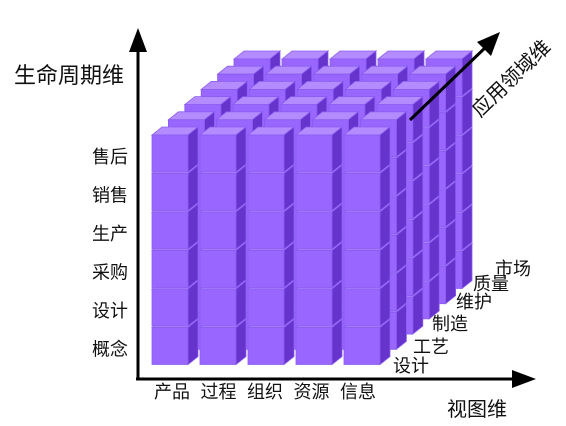 The height and width of the screenshot is (426, 566). Describe the element at coordinates (172, 392) in the screenshot. I see `view-label: 产品` at that location.